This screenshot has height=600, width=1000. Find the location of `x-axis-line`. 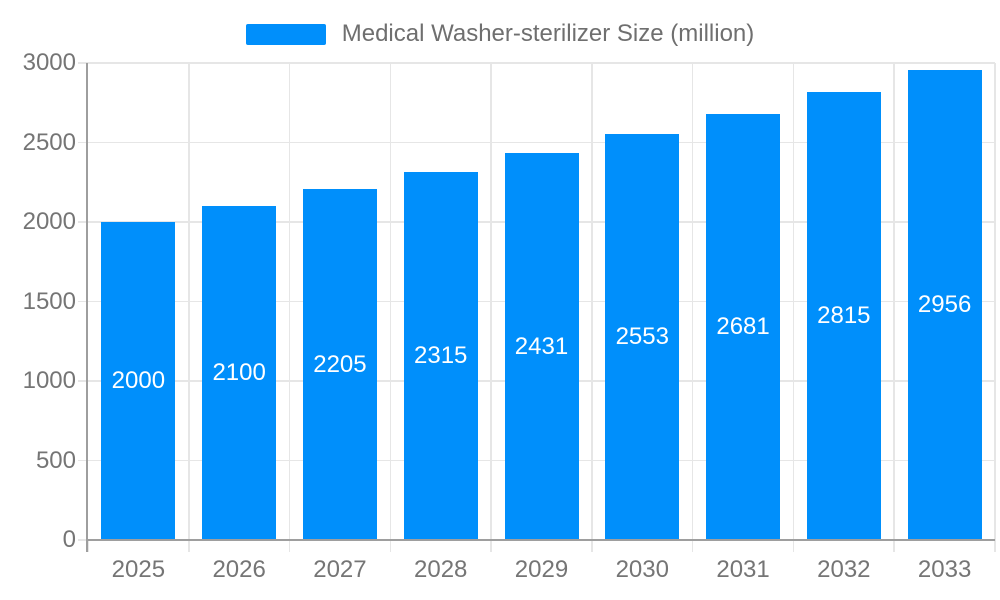

x-axis-line is located at coordinates (540, 540).